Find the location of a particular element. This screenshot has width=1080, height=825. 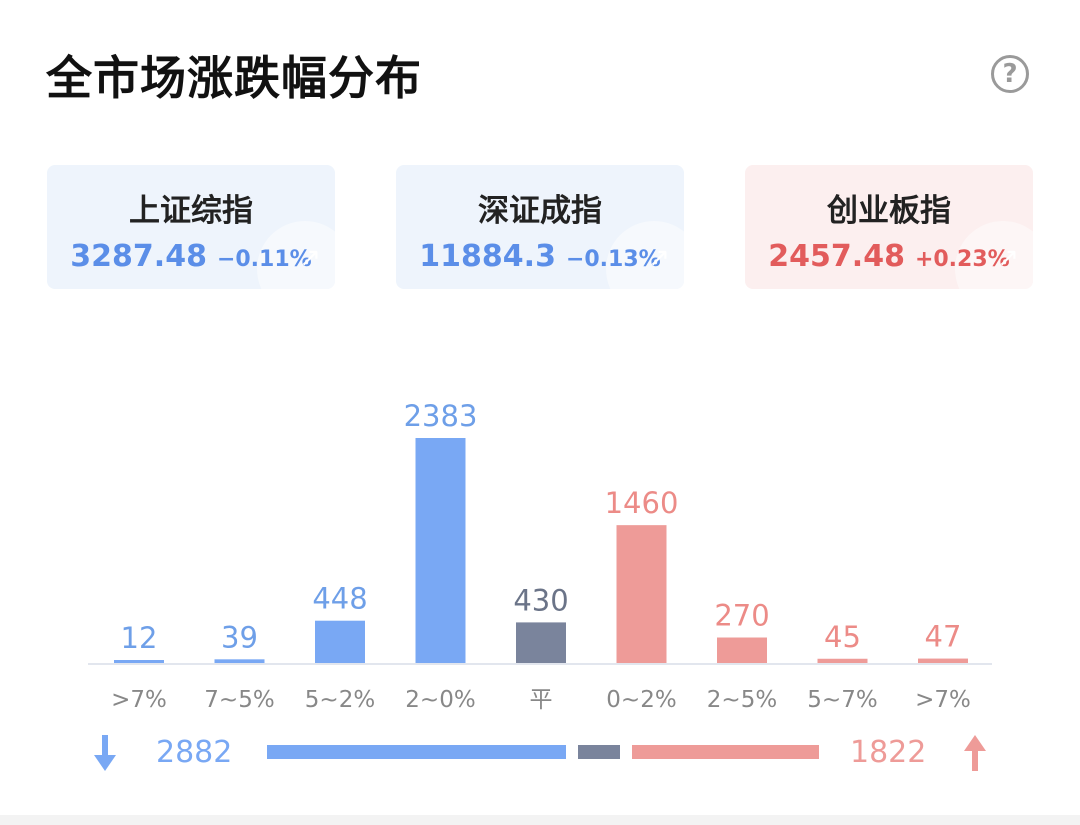

tick-label-0: >7% is located at coordinates (139, 700).